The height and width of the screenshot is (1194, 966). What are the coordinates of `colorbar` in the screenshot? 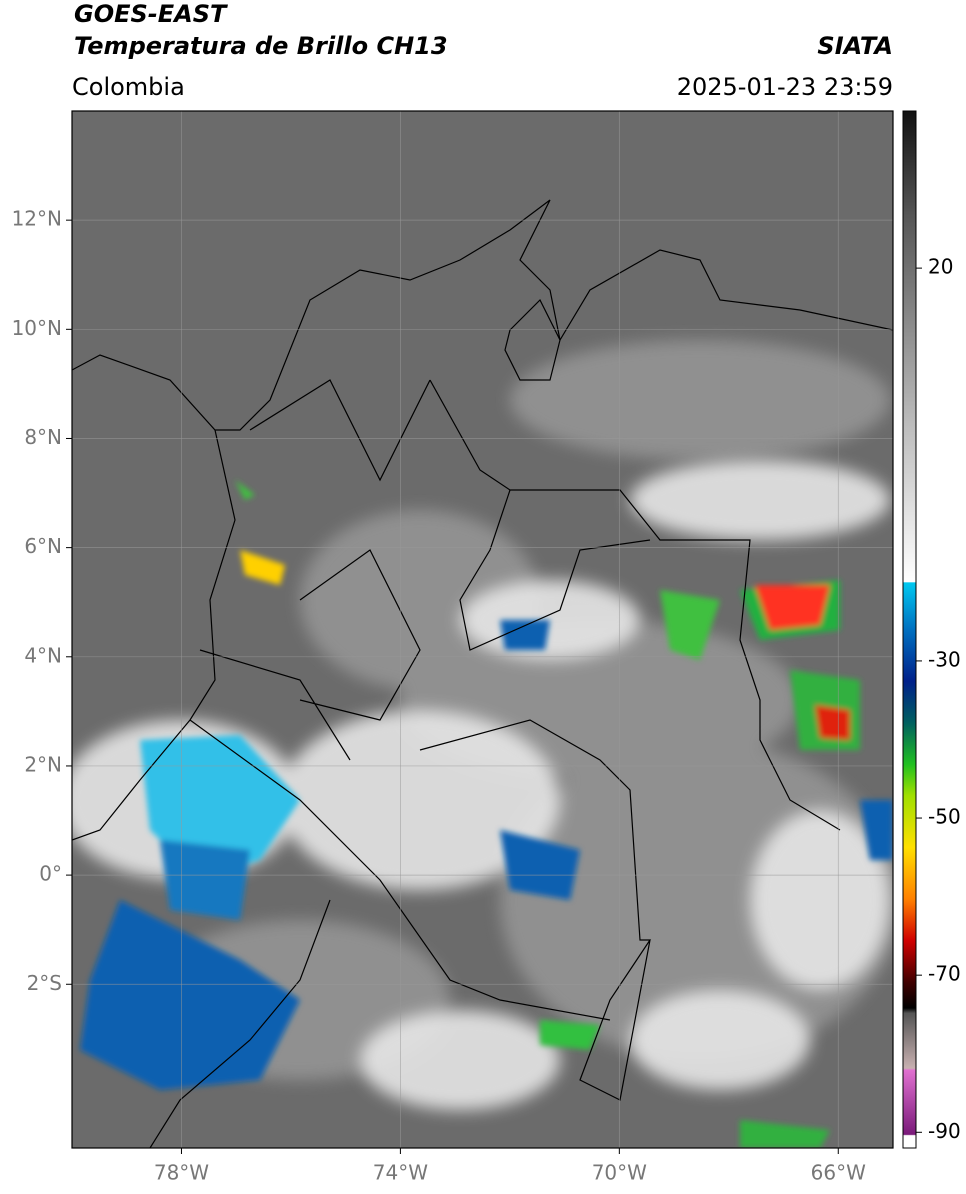 It's located at (909, 629).